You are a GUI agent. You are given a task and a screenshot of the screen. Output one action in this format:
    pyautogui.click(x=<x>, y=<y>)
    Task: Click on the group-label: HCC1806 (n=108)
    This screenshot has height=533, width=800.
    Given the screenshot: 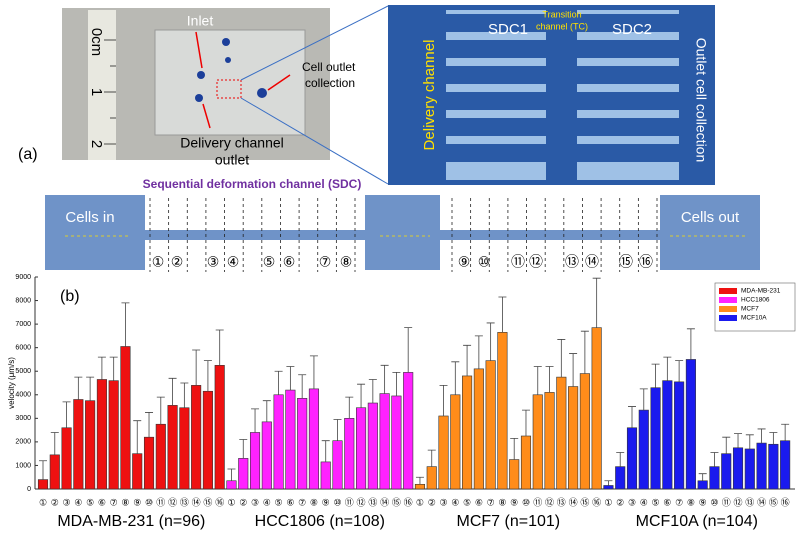 What is the action you would take?
    pyautogui.click(x=320, y=521)
    